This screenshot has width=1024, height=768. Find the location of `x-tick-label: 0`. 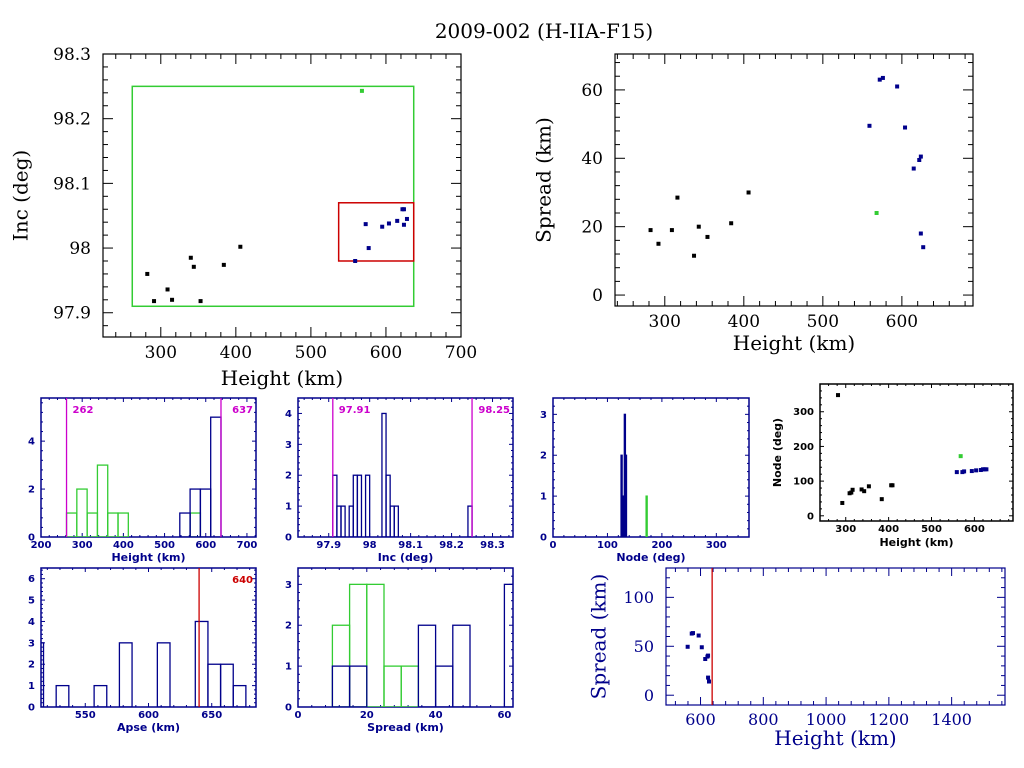

x-tick-label: 0 is located at coordinates (298, 715).